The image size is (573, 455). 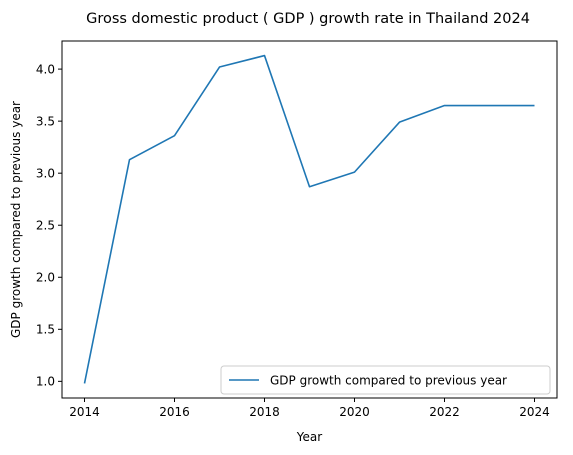 What do you see at coordinates (309, 437) in the screenshot?
I see `x-axis-label: Year` at bounding box center [309, 437].